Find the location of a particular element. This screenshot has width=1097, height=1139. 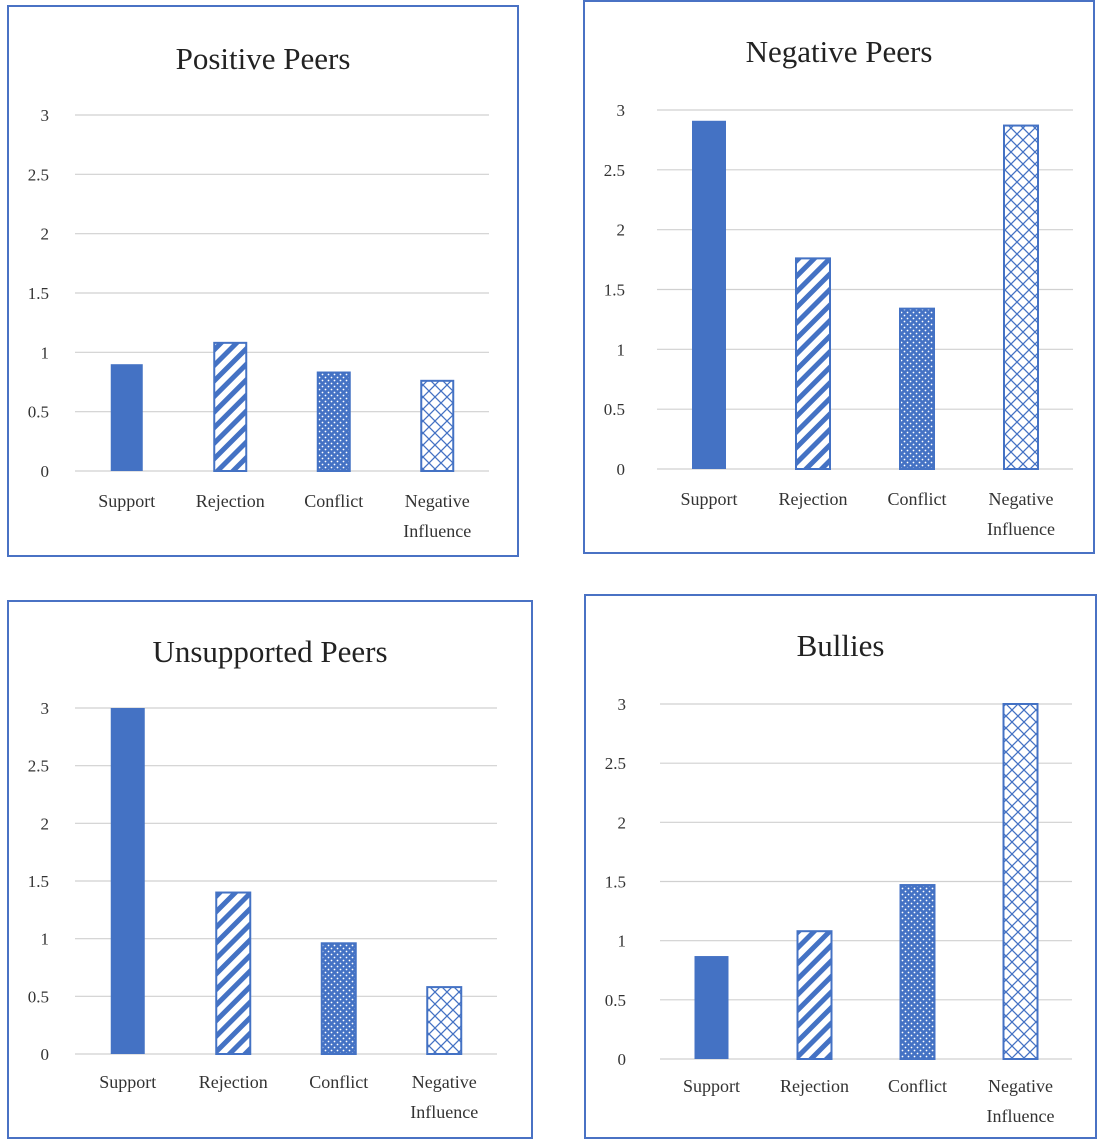

chart-title: Negative Peers is located at coordinates (839, 51).